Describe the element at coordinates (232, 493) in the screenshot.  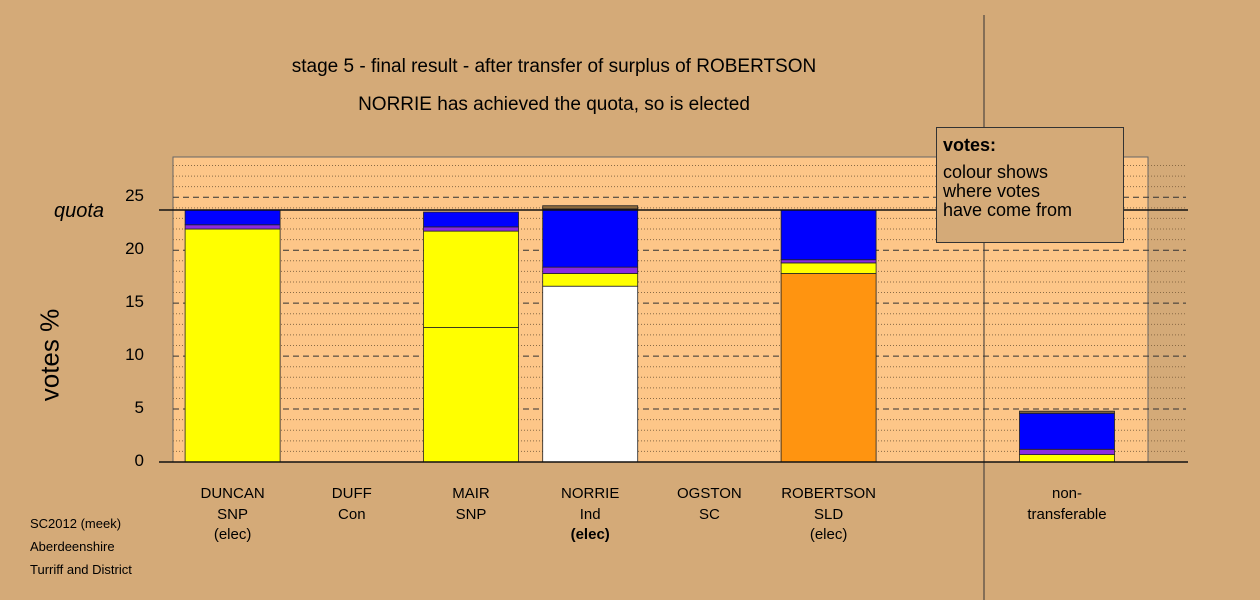
I see `category-label-line: DUNCAN` at that location.